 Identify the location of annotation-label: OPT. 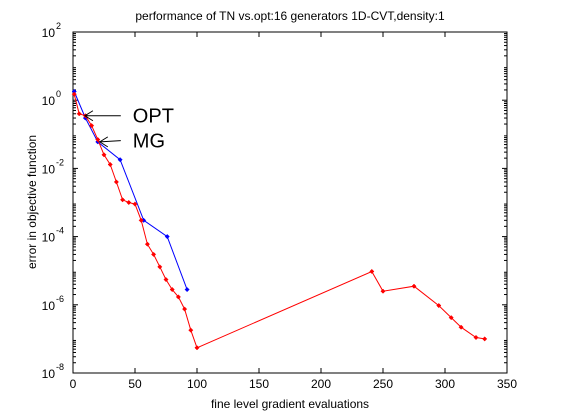
(153, 117).